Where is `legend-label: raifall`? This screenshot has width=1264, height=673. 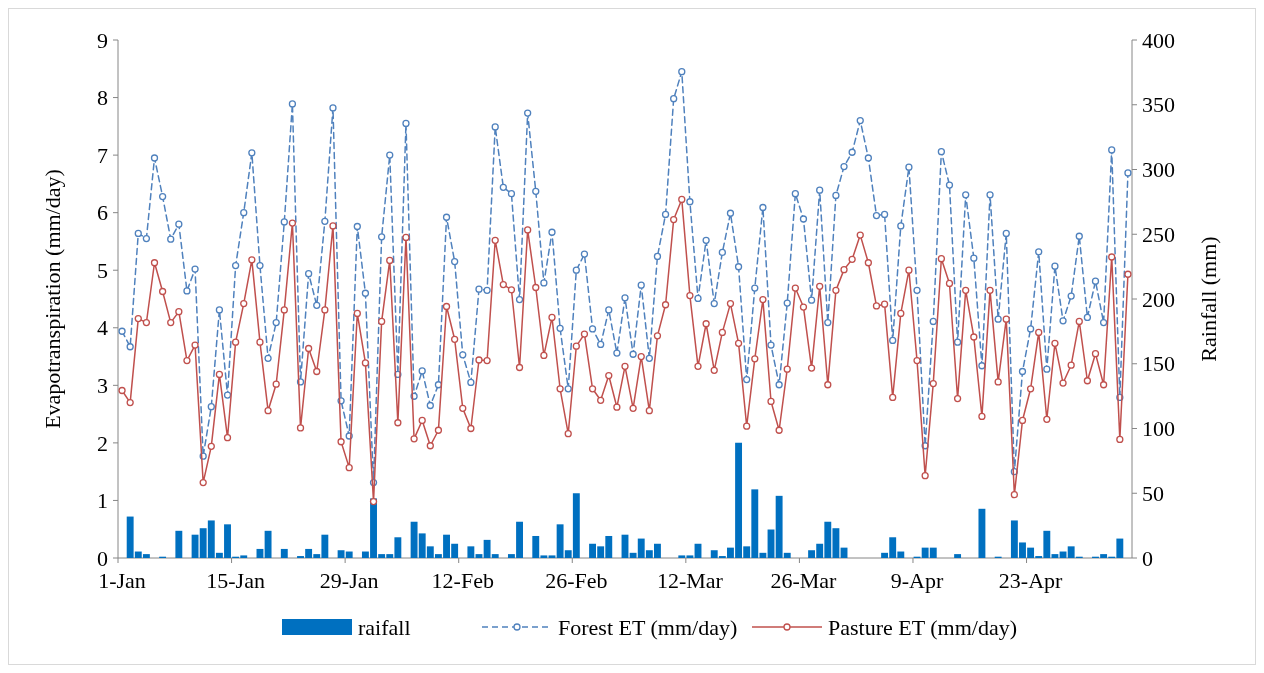 legend-label: raifall is located at coordinates (384, 627).